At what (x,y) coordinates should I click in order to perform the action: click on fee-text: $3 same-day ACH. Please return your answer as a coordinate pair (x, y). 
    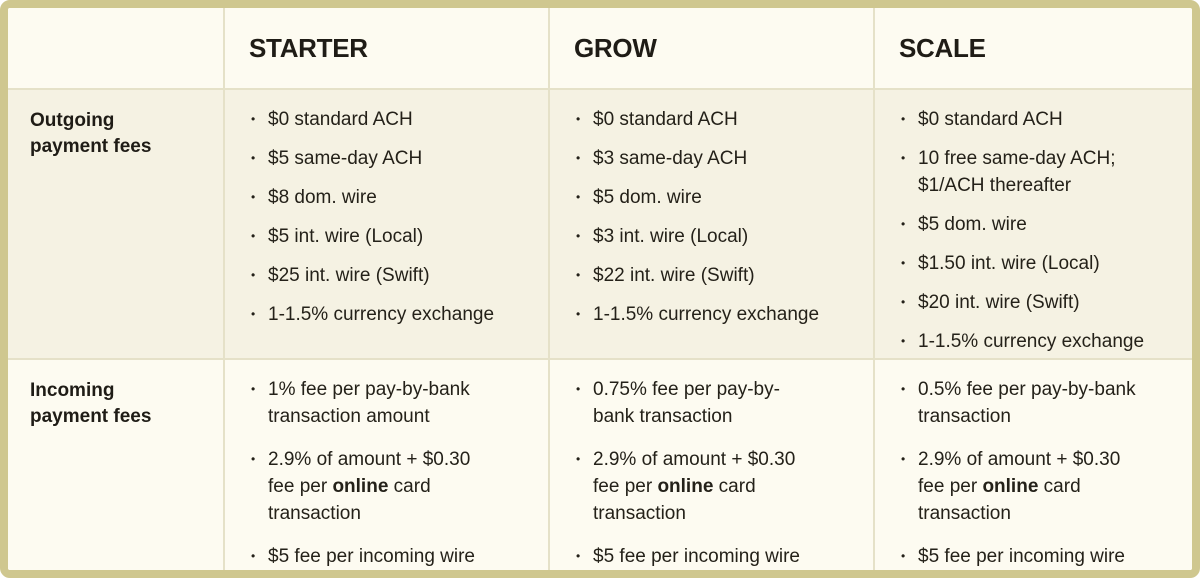
    Looking at the image, I should click on (670, 158).